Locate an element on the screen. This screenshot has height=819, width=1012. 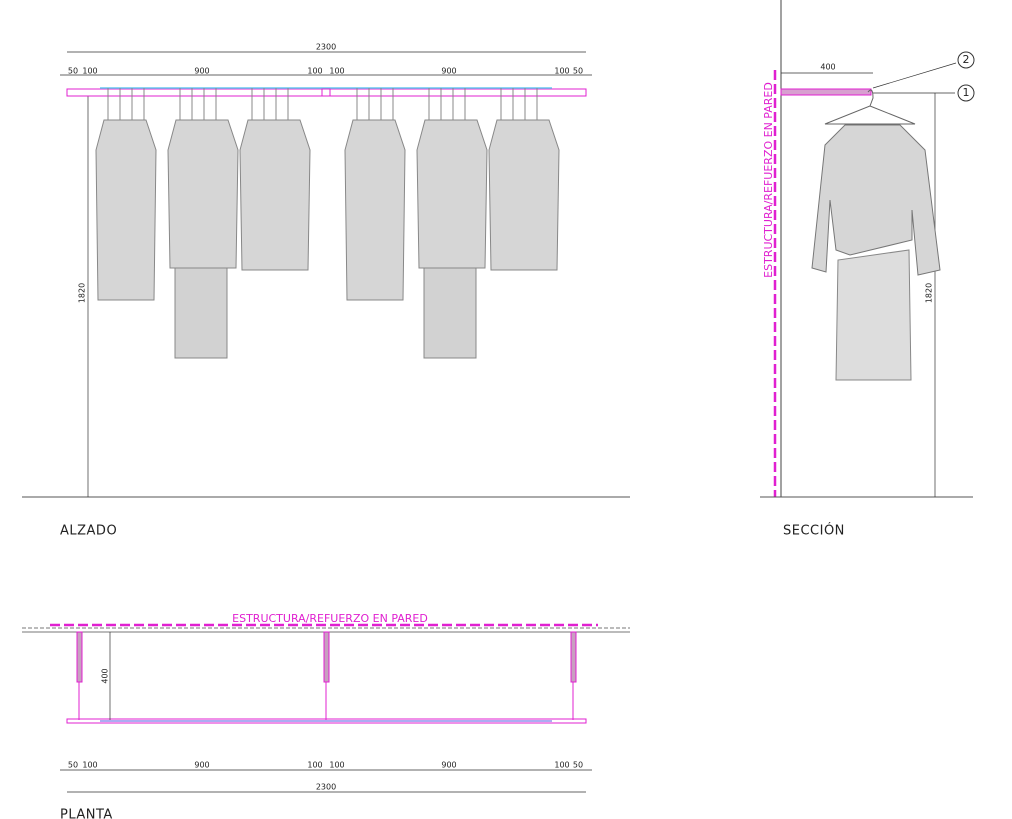
view-label: SECCIÓN is located at coordinates (814, 531).